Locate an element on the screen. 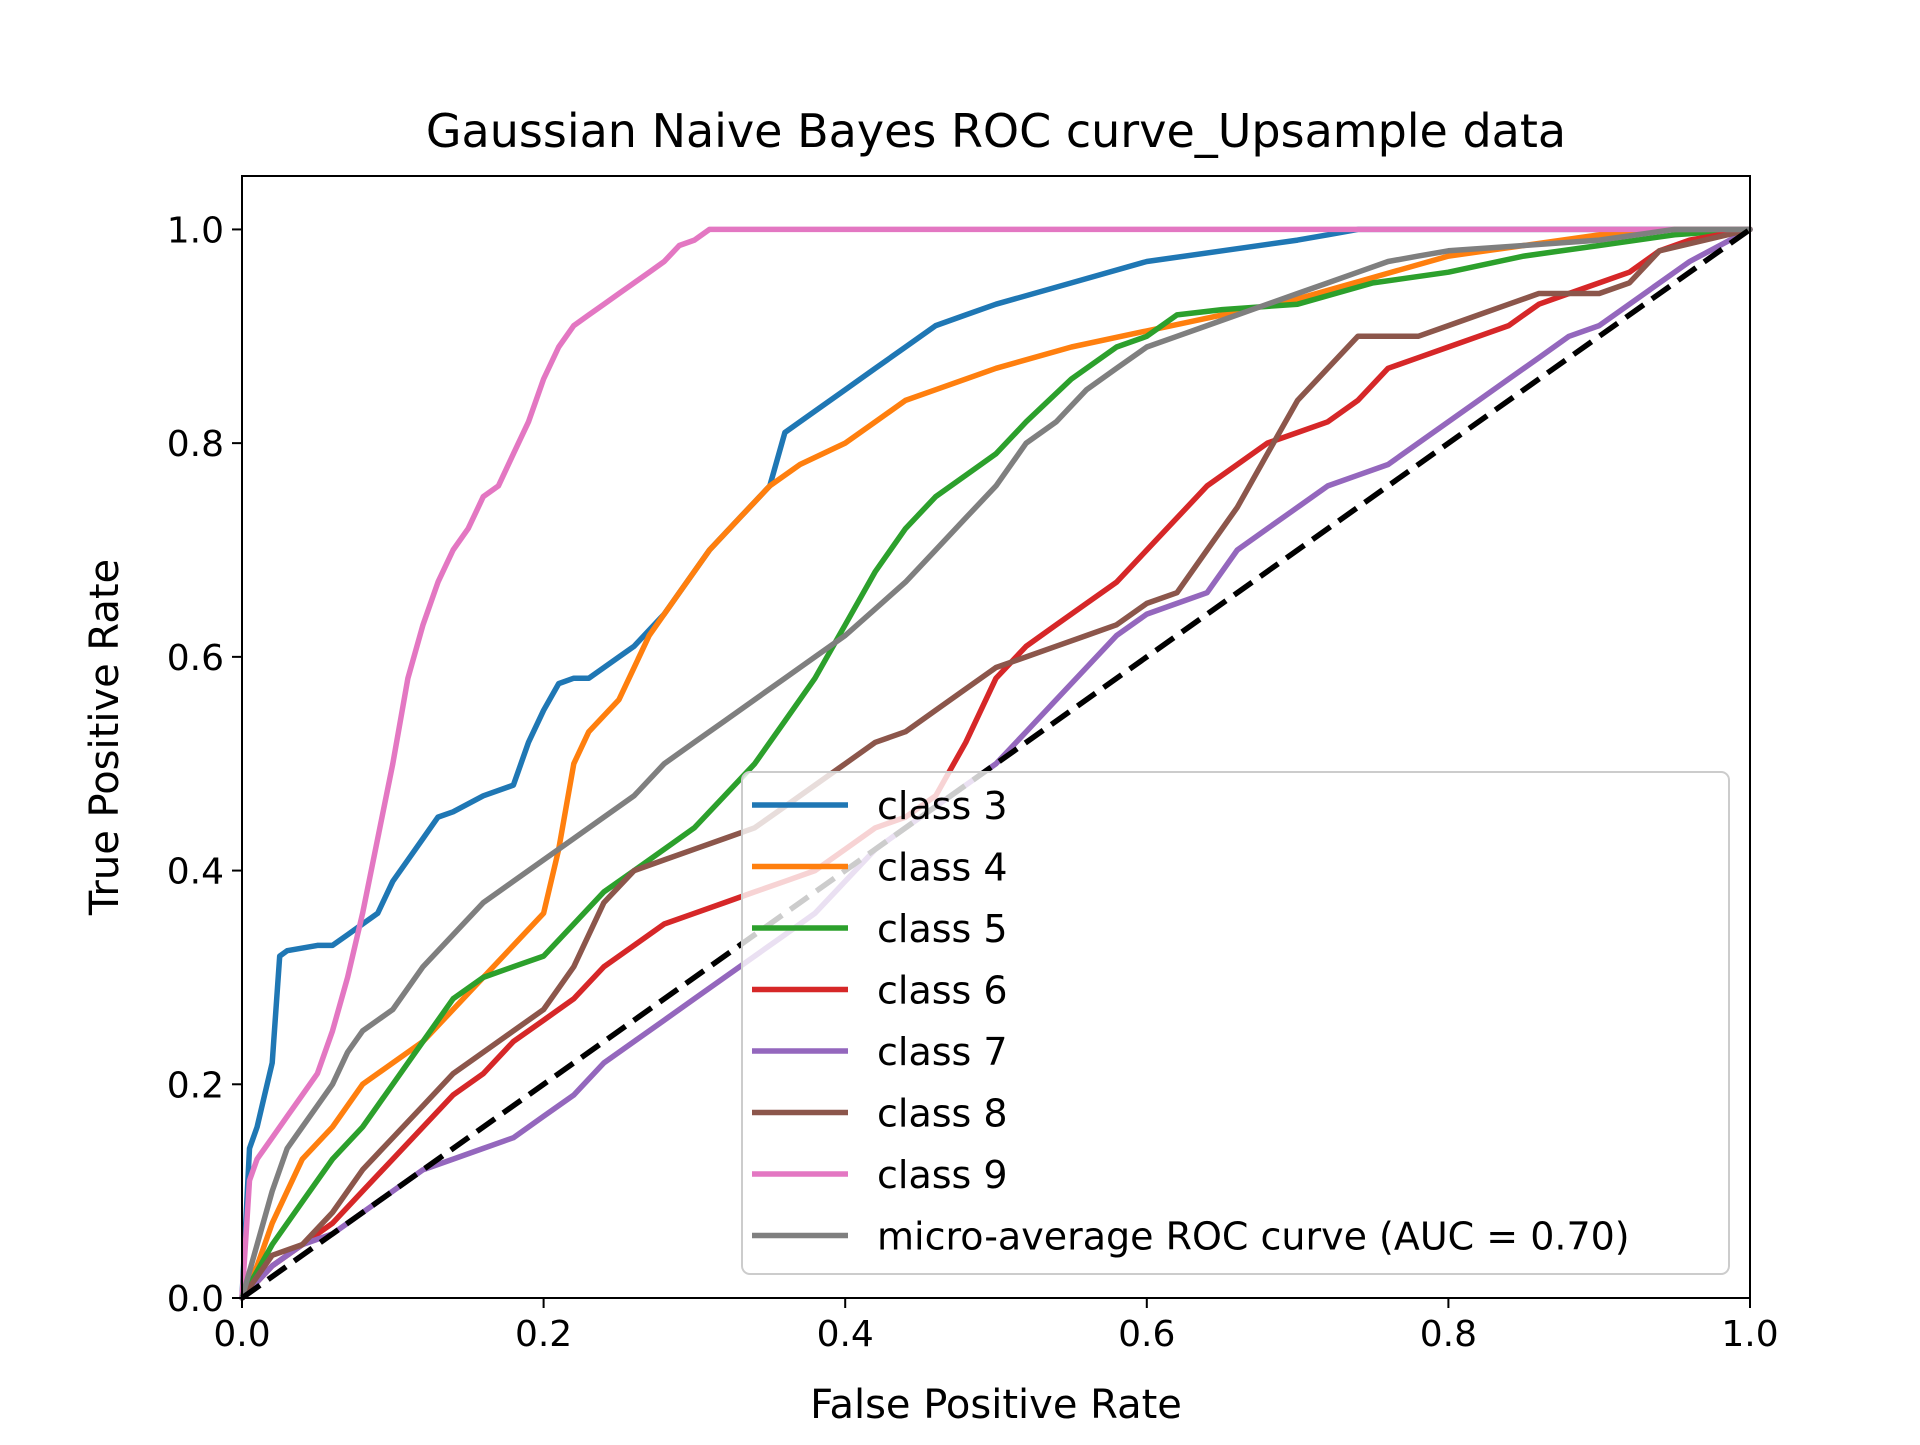 This screenshot has width=1920, height=1445. legend-label: micro-average ROC curve (AUC = 0.70) is located at coordinates (1253, 1237).